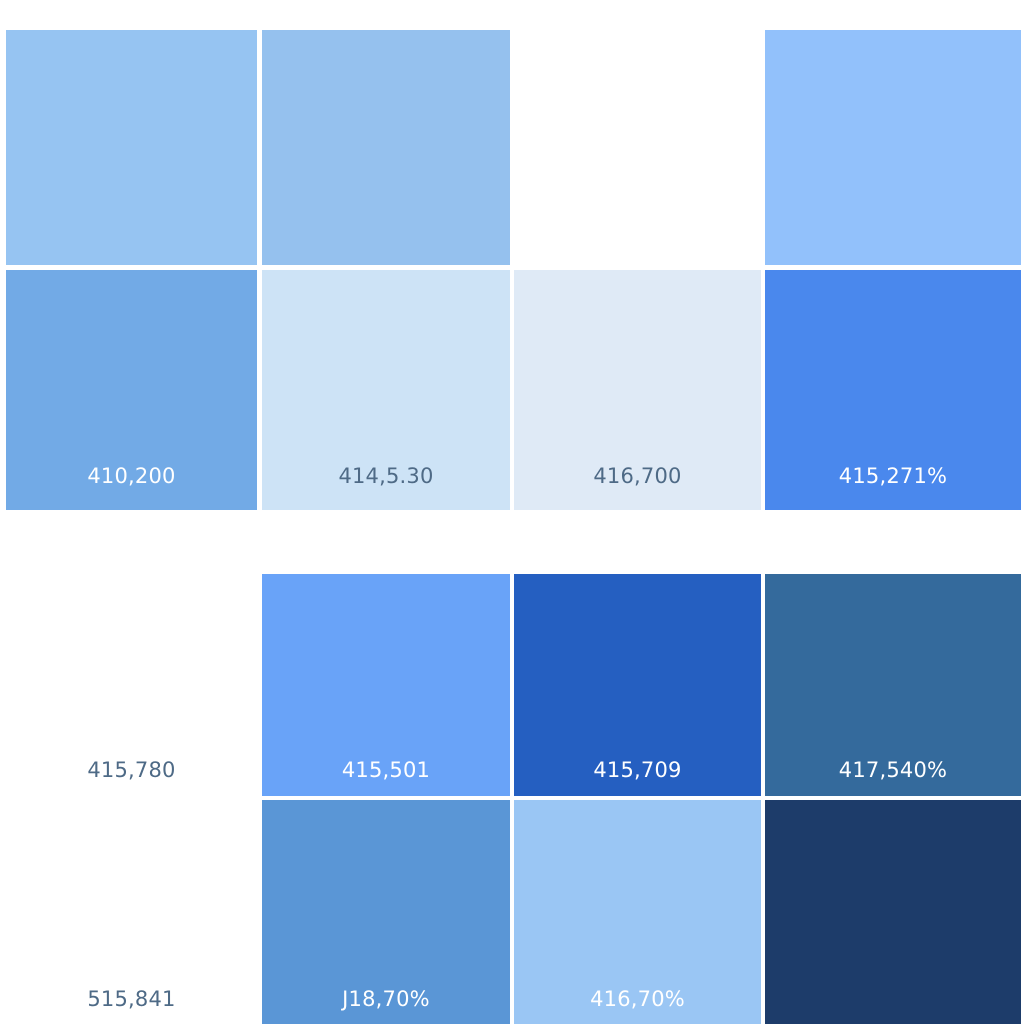 This screenshot has width=1024, height=1024. Describe the element at coordinates (637, 476) in the screenshot. I see `tile-value-label: 416,700` at that location.